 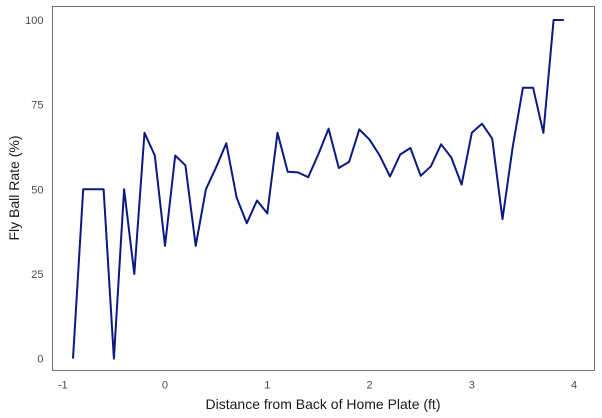 What do you see at coordinates (317, 386) in the screenshot?
I see `x-axis-ticks: -1 0 1 2 3 4` at bounding box center [317, 386].